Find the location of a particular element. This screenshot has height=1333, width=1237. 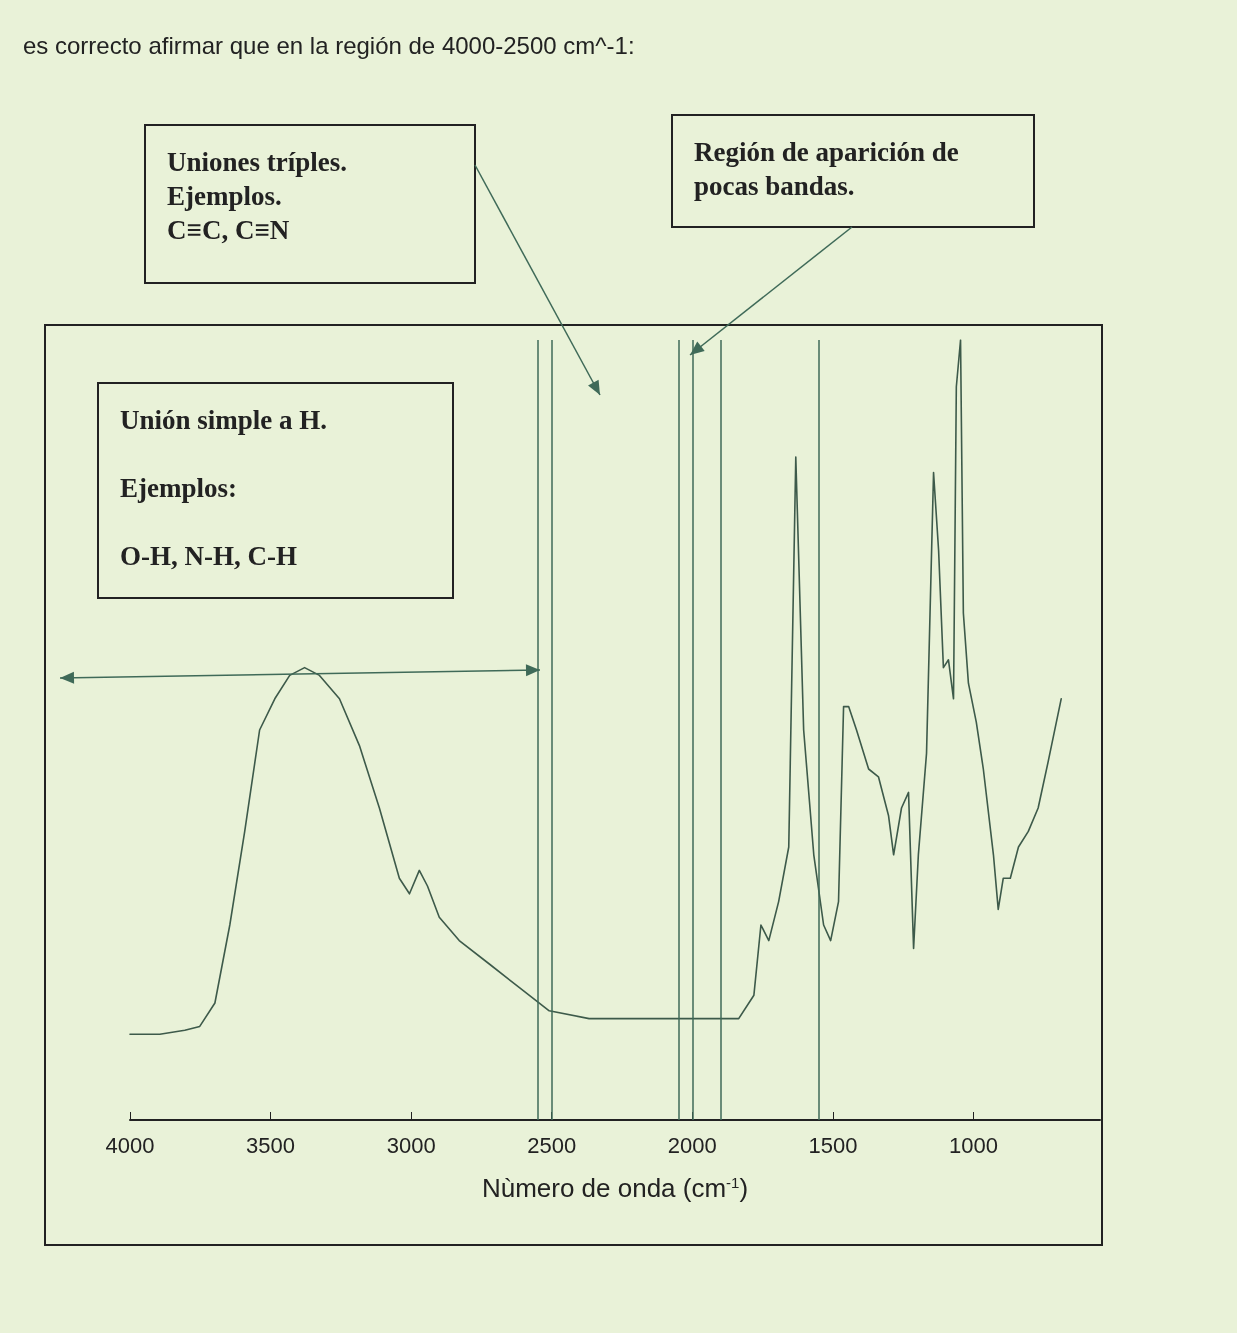

x-tick-label: 2000 is located at coordinates (692, 1145).